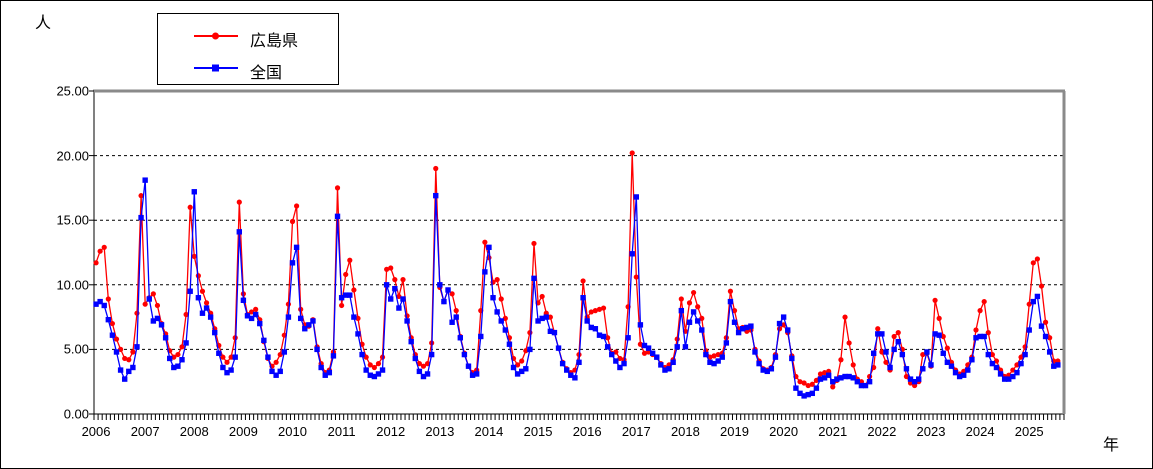 The image size is (1153, 469). What do you see at coordinates (248, 69) in the screenshot?
I see `legend-entry-national: 全国` at bounding box center [248, 69].